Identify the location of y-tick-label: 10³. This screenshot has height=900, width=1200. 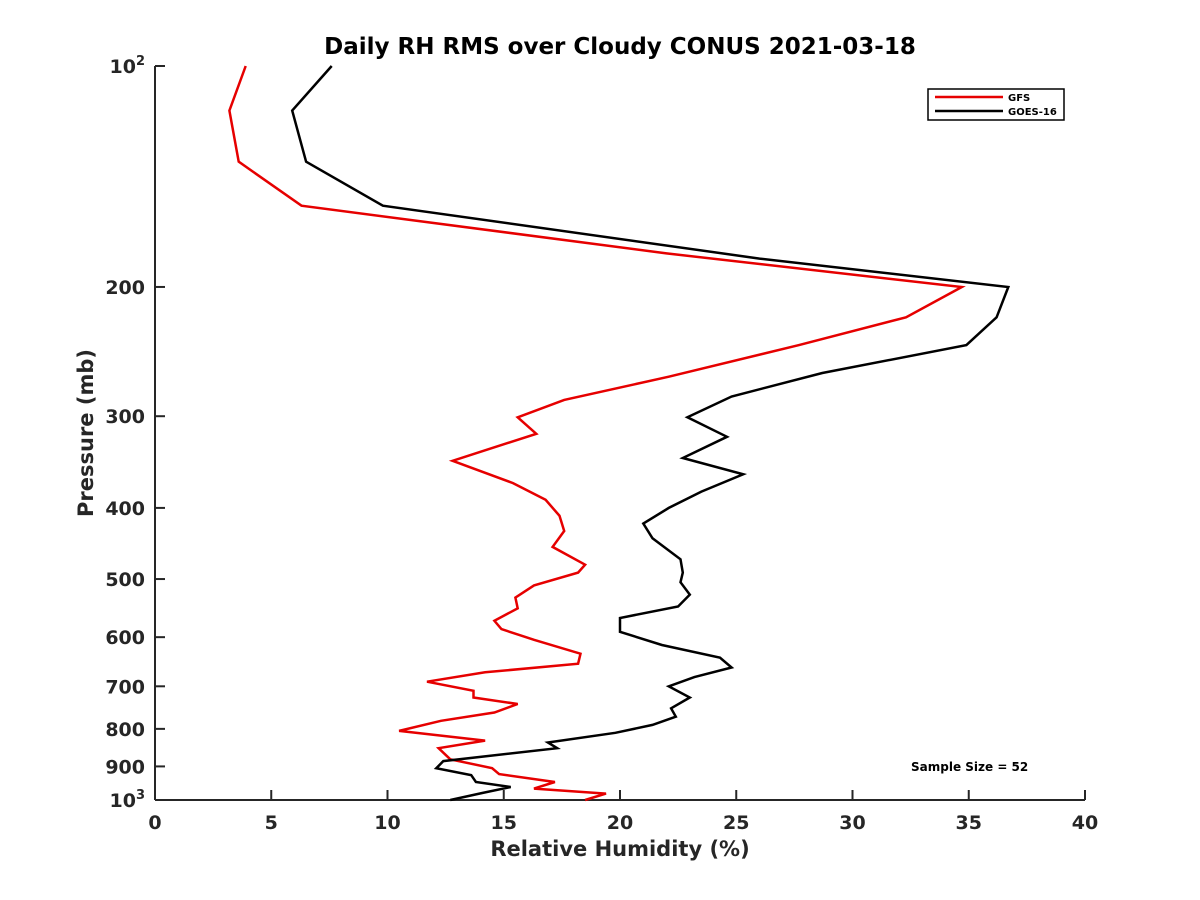
(128, 800).